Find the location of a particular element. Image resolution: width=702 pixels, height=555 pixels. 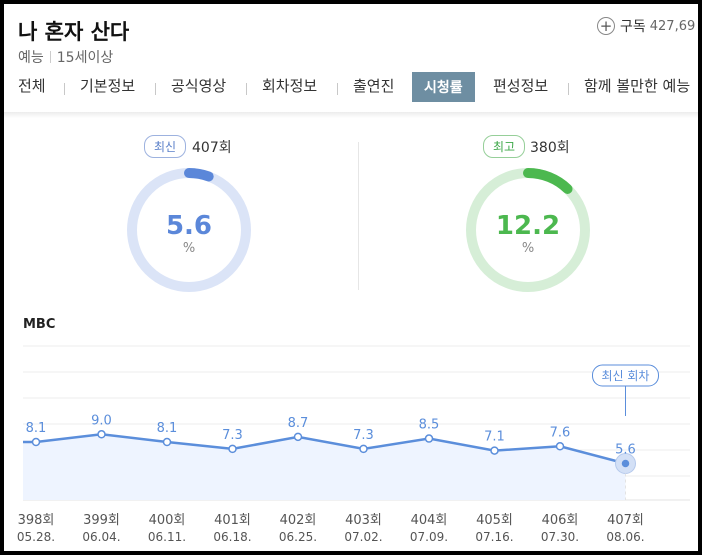

x-tick-episode: 402회 is located at coordinates (298, 520).